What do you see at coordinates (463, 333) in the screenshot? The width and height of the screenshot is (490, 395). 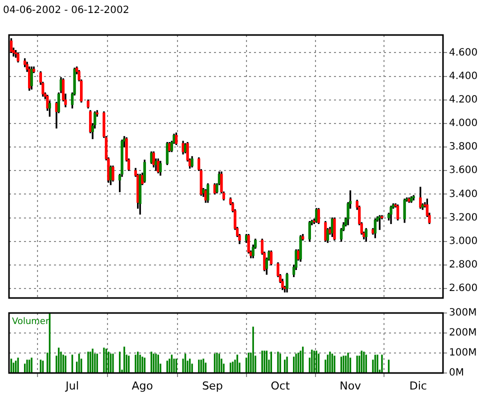 I see `y-tick-label: 200M` at bounding box center [463, 333].